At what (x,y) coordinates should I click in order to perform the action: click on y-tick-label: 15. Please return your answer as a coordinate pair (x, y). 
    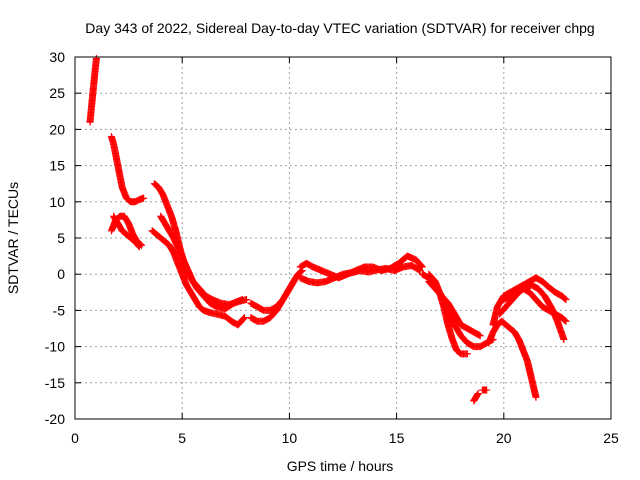
    Looking at the image, I should click on (57, 166).